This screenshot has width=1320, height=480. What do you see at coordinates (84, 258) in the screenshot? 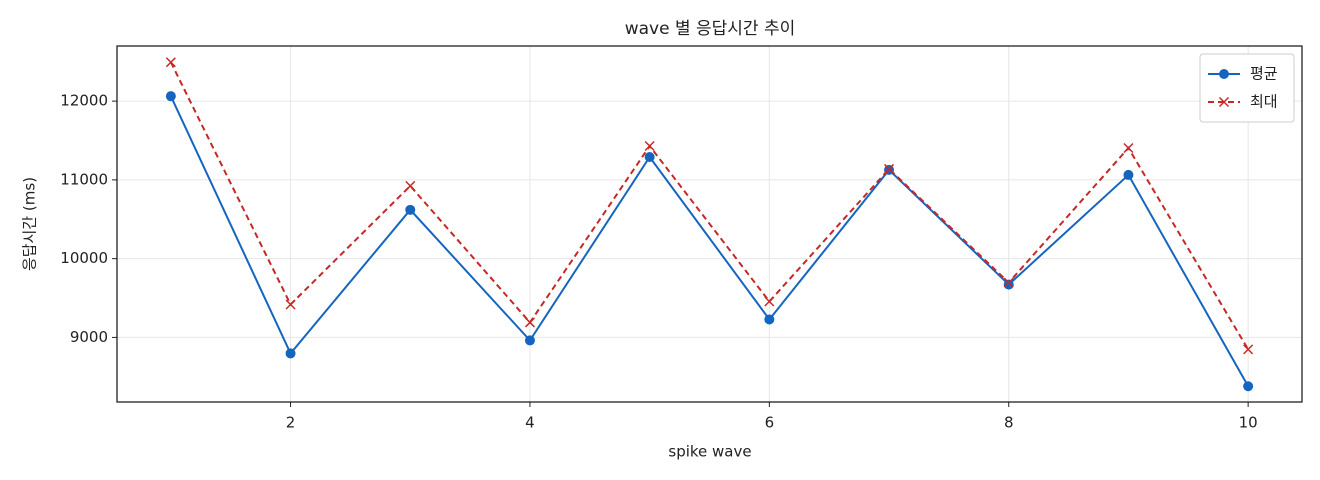
I see `y-tick-label: 10000` at bounding box center [84, 258].